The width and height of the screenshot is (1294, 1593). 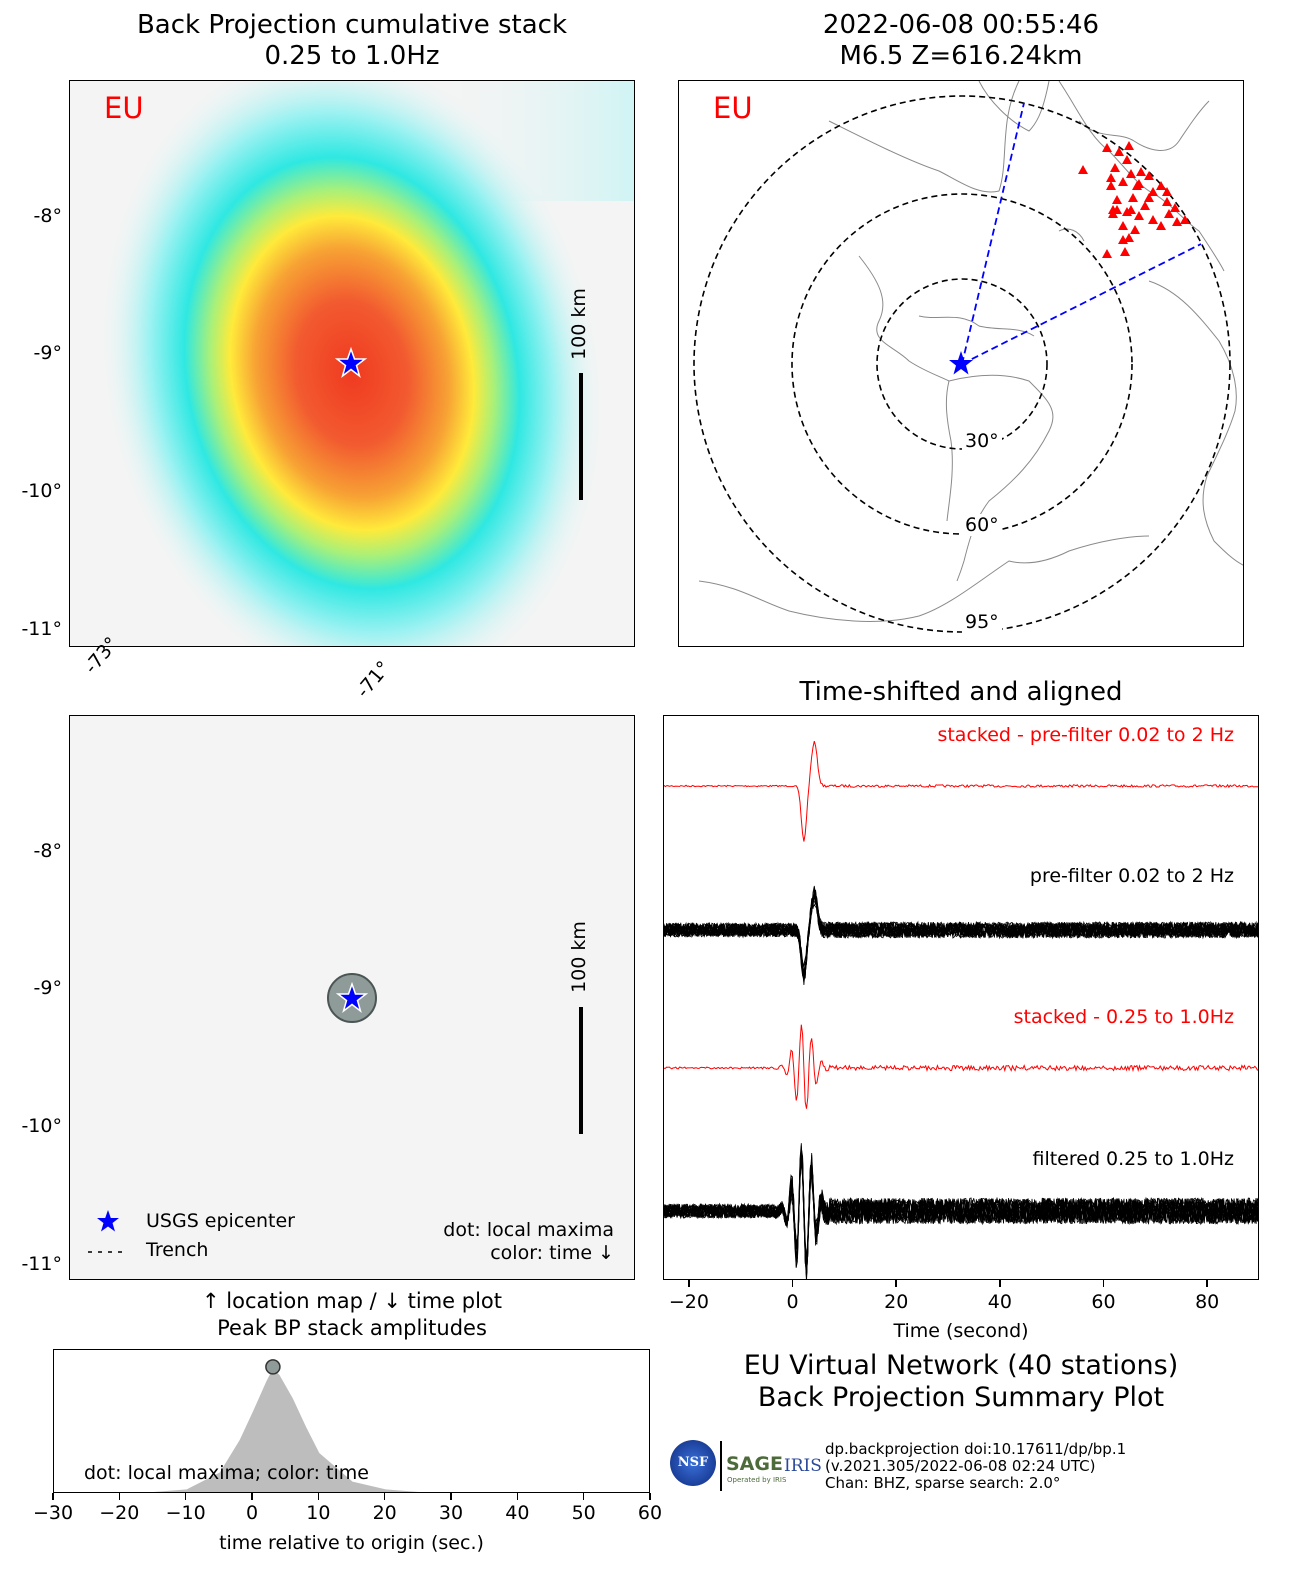 What do you see at coordinates (517, 1513) in the screenshot?
I see `panel5-xtick: 40` at bounding box center [517, 1513].